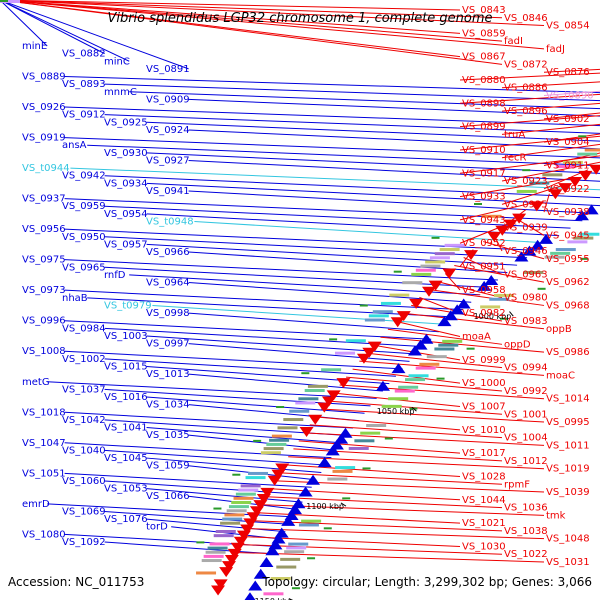  What do you see at coordinates (126, 336) in the screenshot?
I see `gene-label: VS_1003` at bounding box center [126, 336].